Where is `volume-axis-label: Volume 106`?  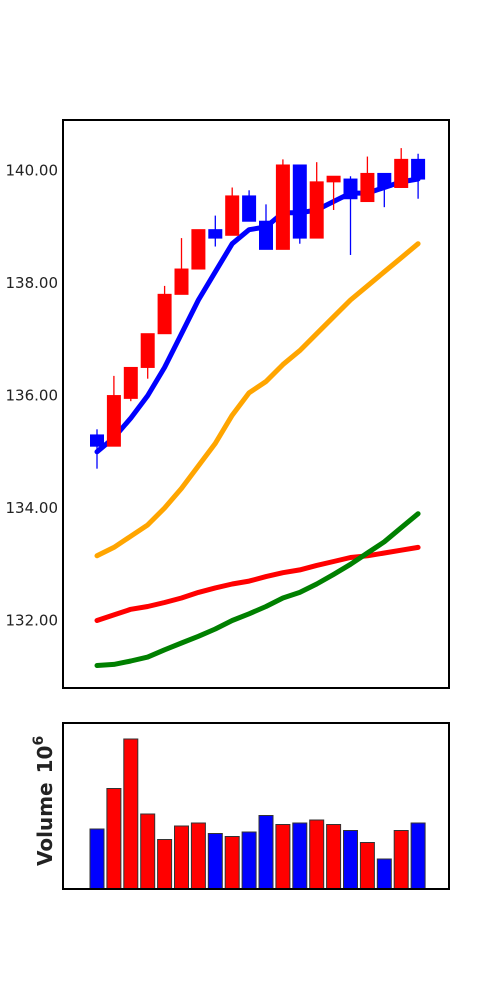 volume-axis-label: Volume 106 is located at coordinates (44, 801).